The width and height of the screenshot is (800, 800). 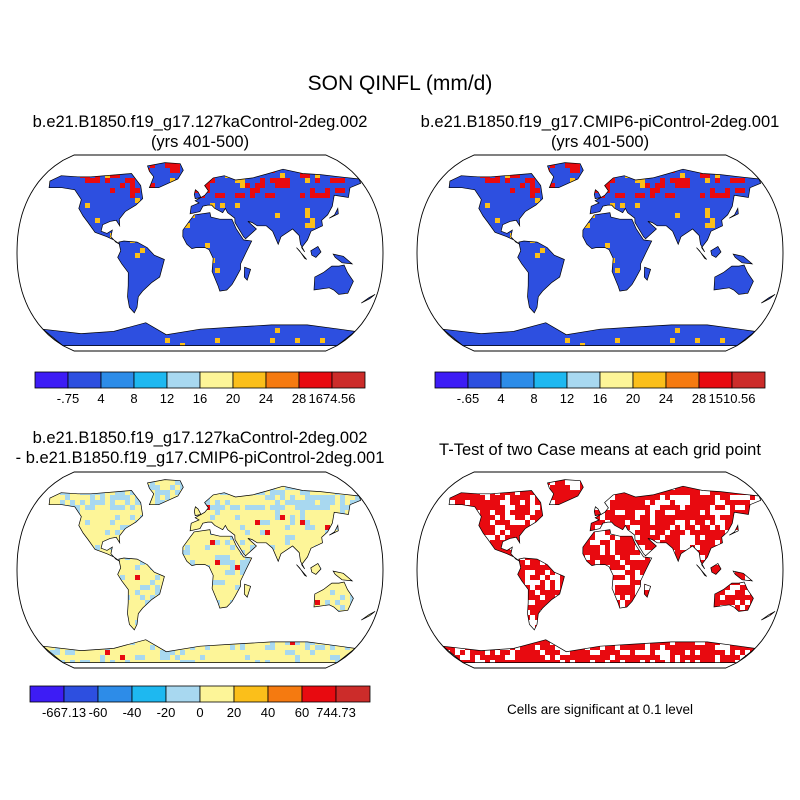 What do you see at coordinates (98, 712) in the screenshot?
I see `colorbar-label: -60` at bounding box center [98, 712].